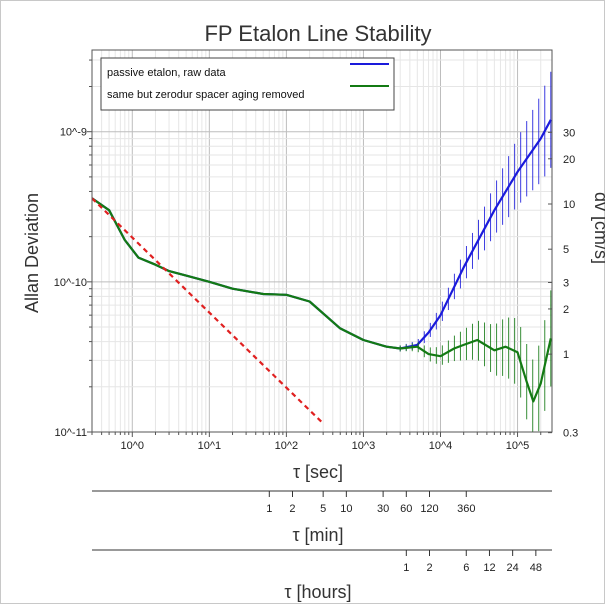  Describe the element at coordinates (317, 535) in the screenshot. I see `secondary-axis-label: τ [min]` at that location.